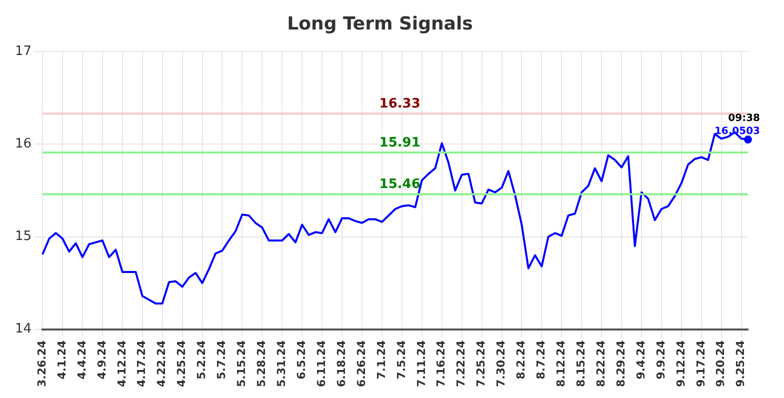 The width and height of the screenshot is (784, 398). What do you see at coordinates (161, 364) in the screenshot?
I see `x-tick-label: 4.22.24` at bounding box center [161, 364].